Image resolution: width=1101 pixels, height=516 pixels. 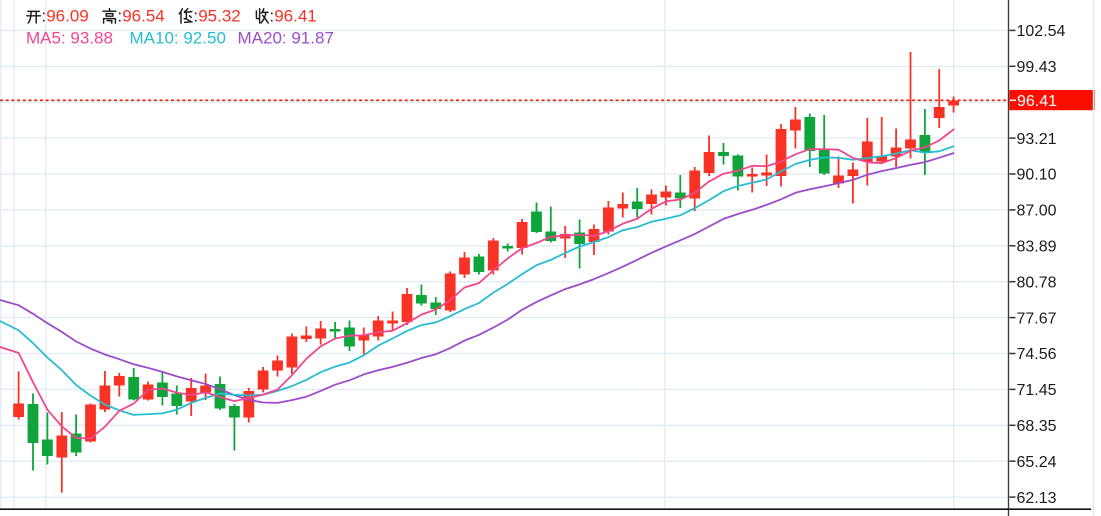 What do you see at coordinates (1037, 498) in the screenshot?
I see `svg-text: 62.13` at bounding box center [1037, 498].